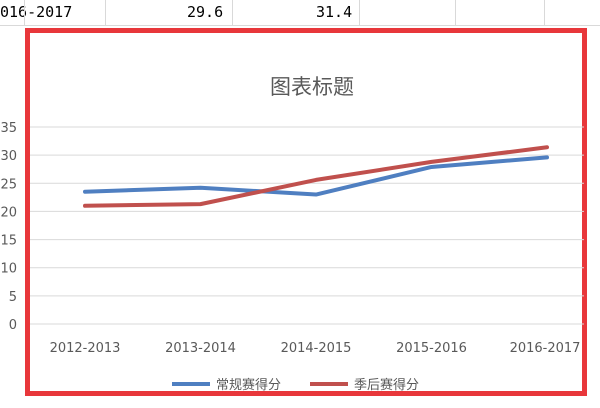 The image size is (600, 408). Describe the element at coordinates (8, 269) in the screenshot. I see `y-tick-label: 10` at that location.